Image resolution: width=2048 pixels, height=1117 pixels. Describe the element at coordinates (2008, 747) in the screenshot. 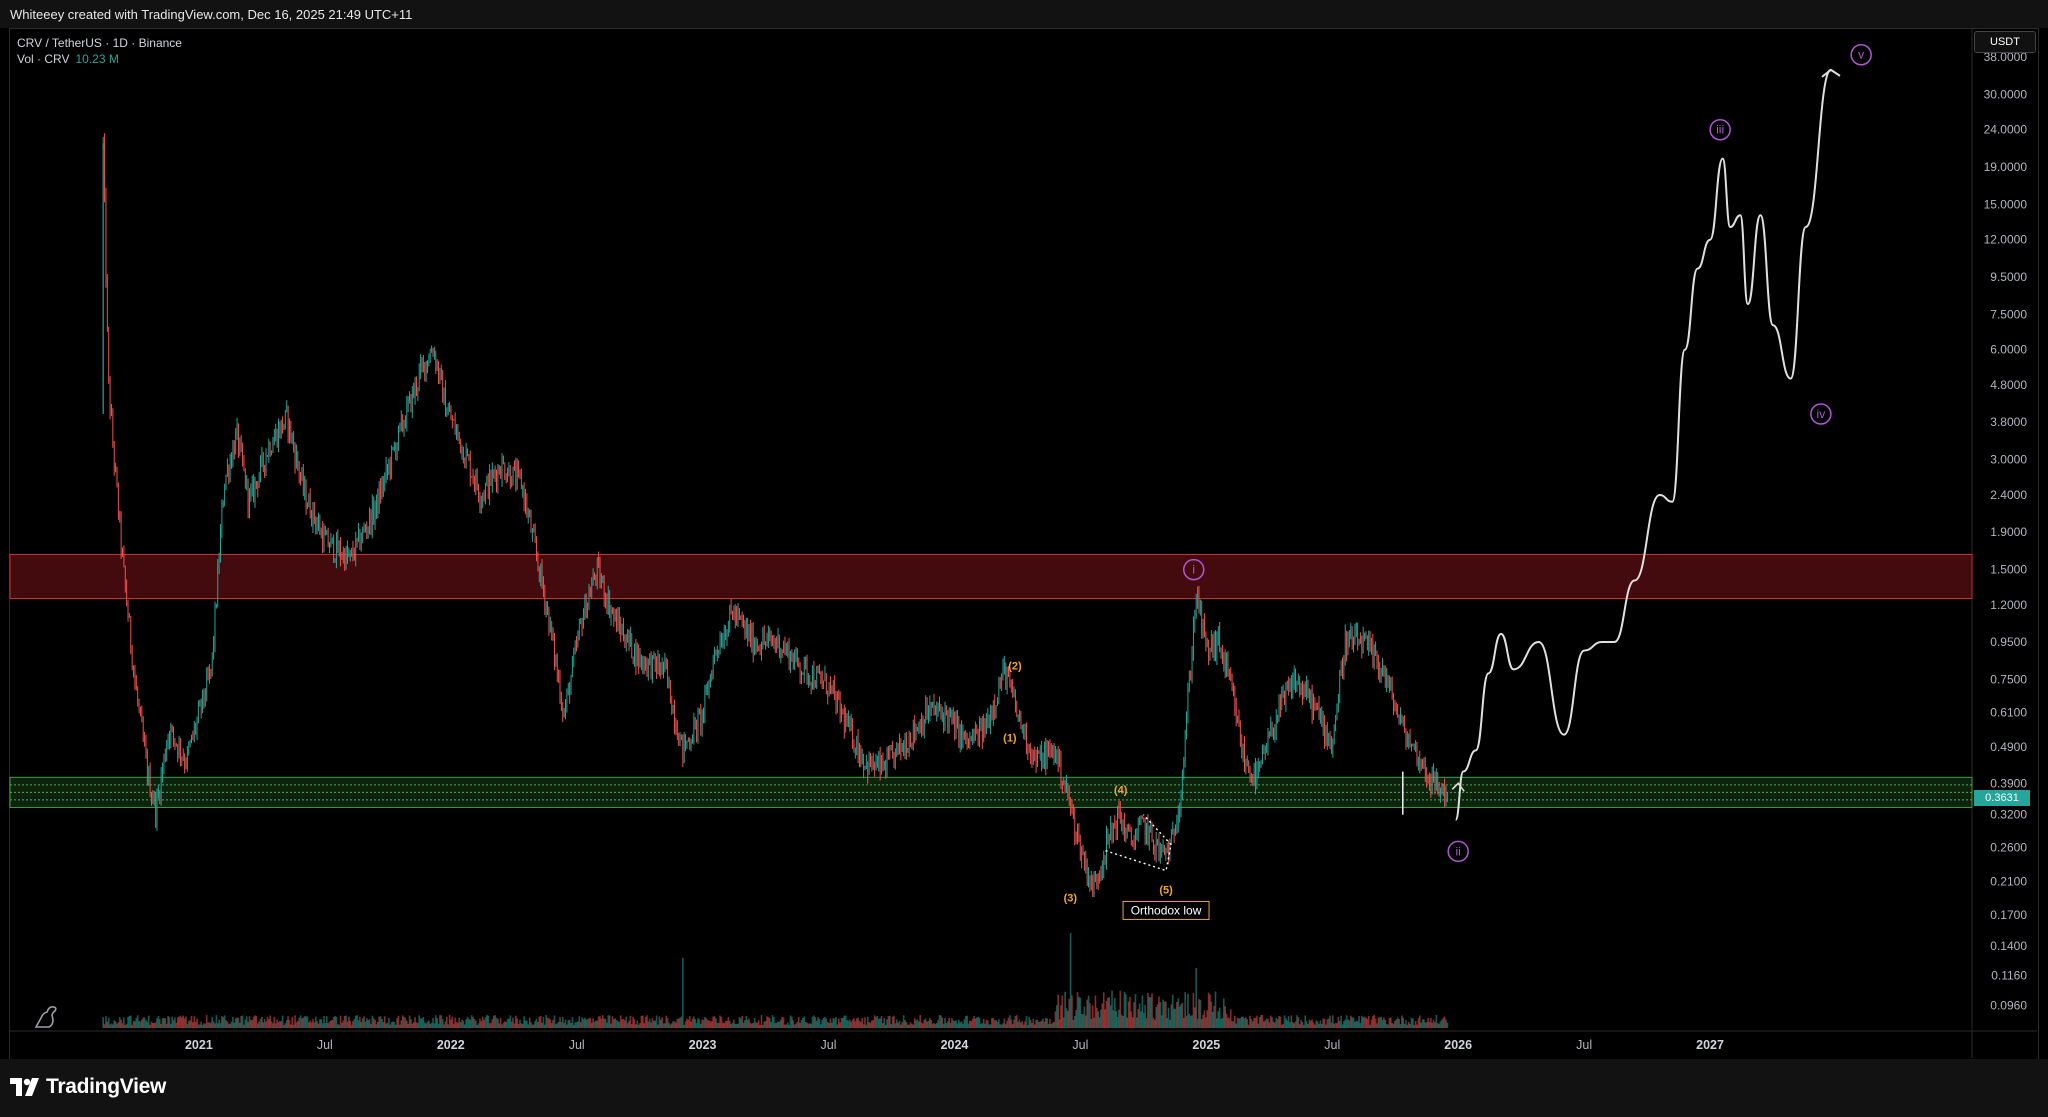

I see `y-tick-label: 0.4900` at that location.